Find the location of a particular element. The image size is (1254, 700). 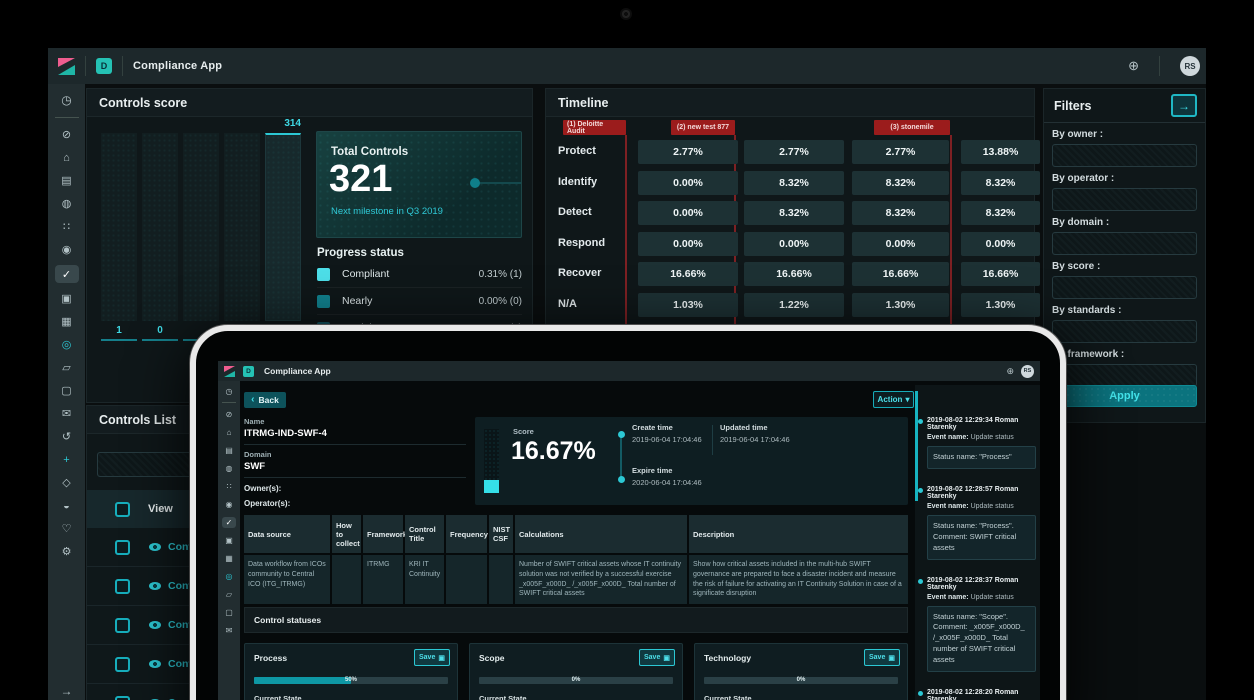

col-header: Data source is located at coordinates (287, 534).